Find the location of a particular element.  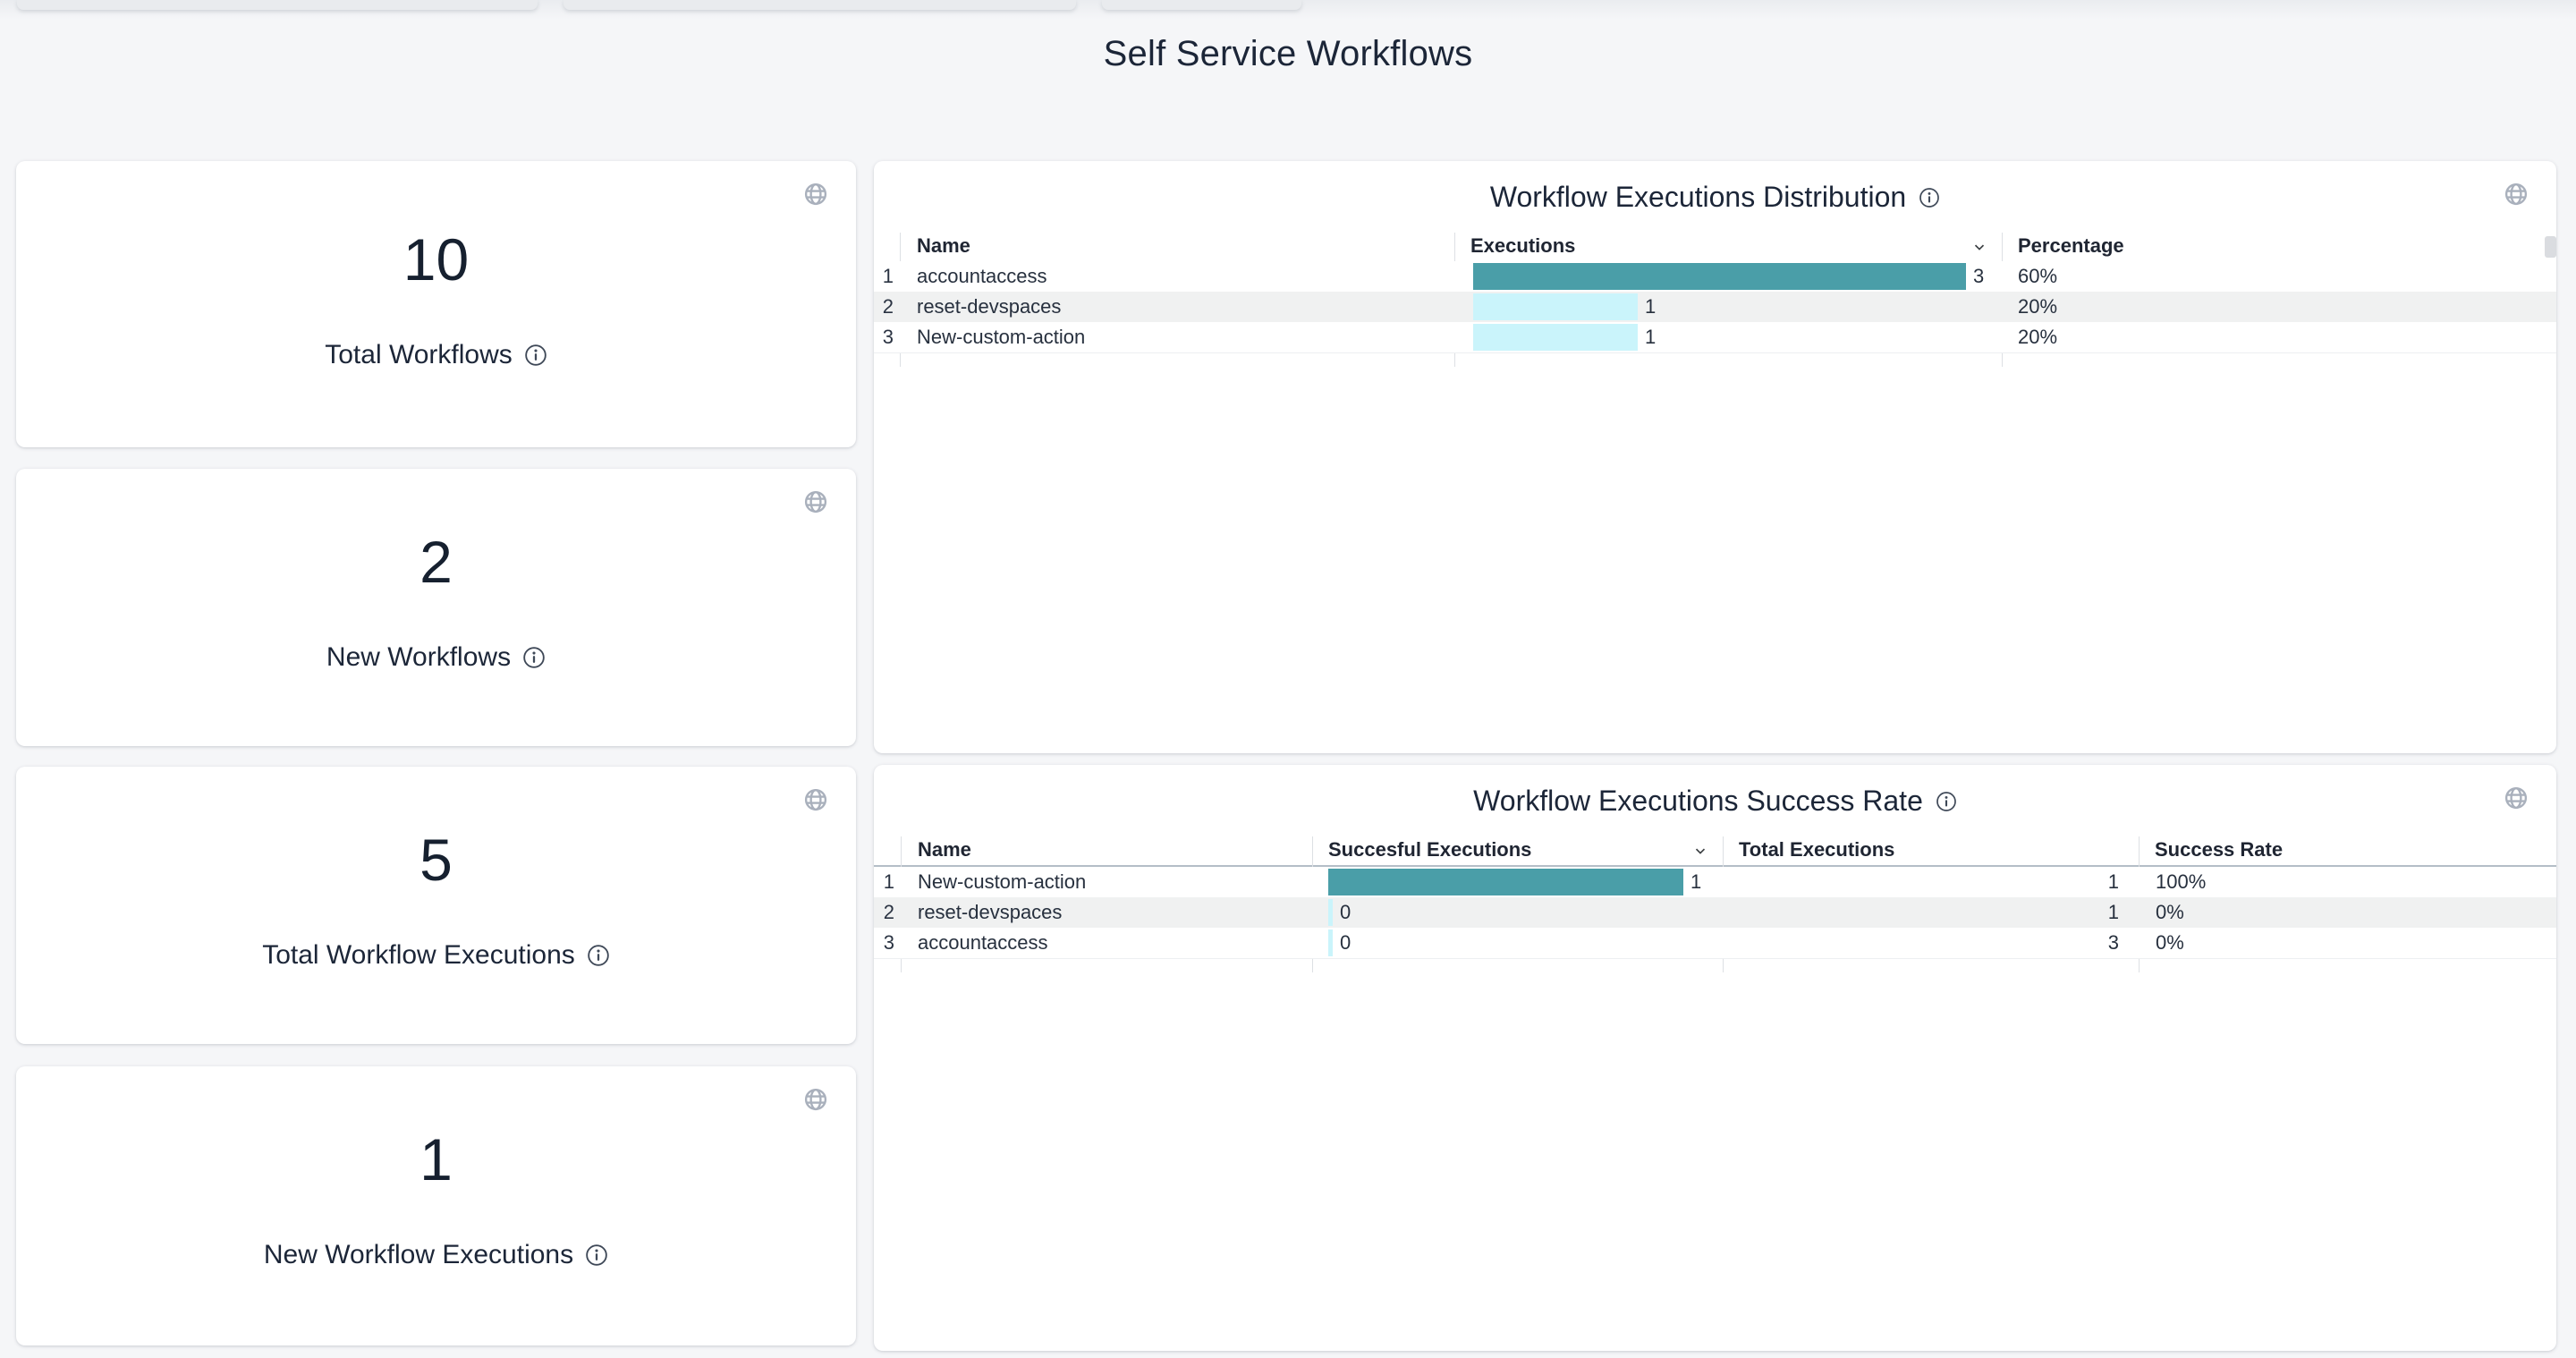

stat-value: 1 is located at coordinates (436, 1159).